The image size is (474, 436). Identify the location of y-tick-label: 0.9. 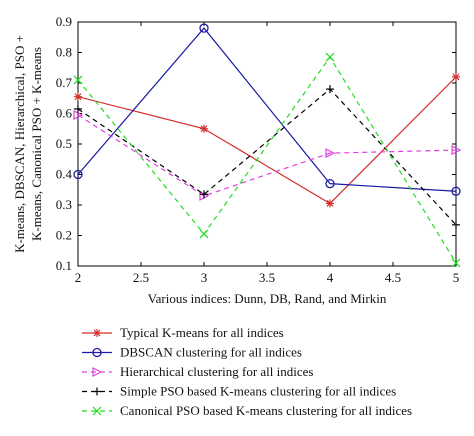
(64, 21).